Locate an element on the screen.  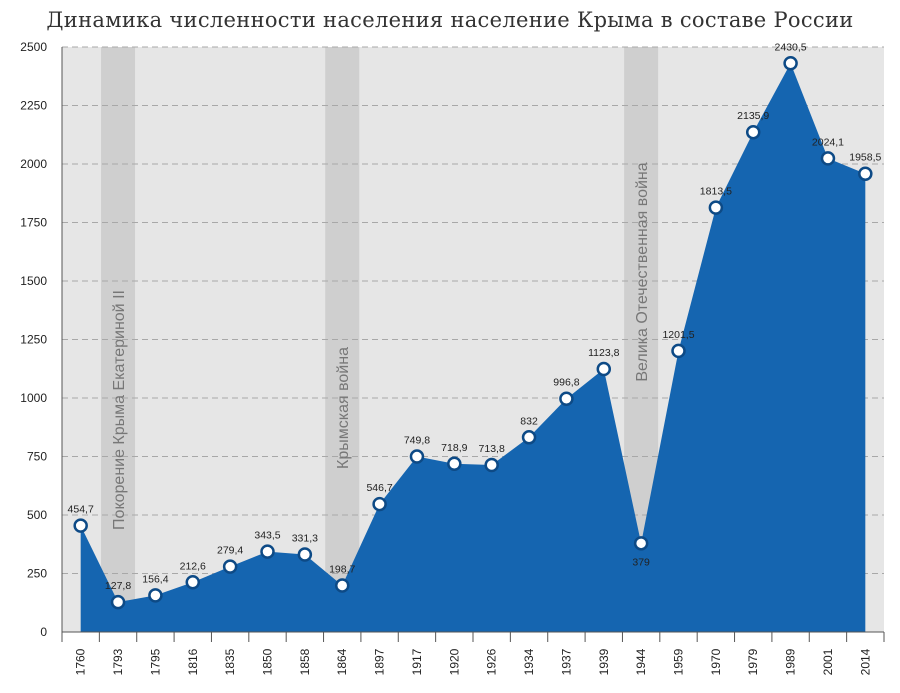
event-band-label: Велика Отечественная война is located at coordinates (642, 271).